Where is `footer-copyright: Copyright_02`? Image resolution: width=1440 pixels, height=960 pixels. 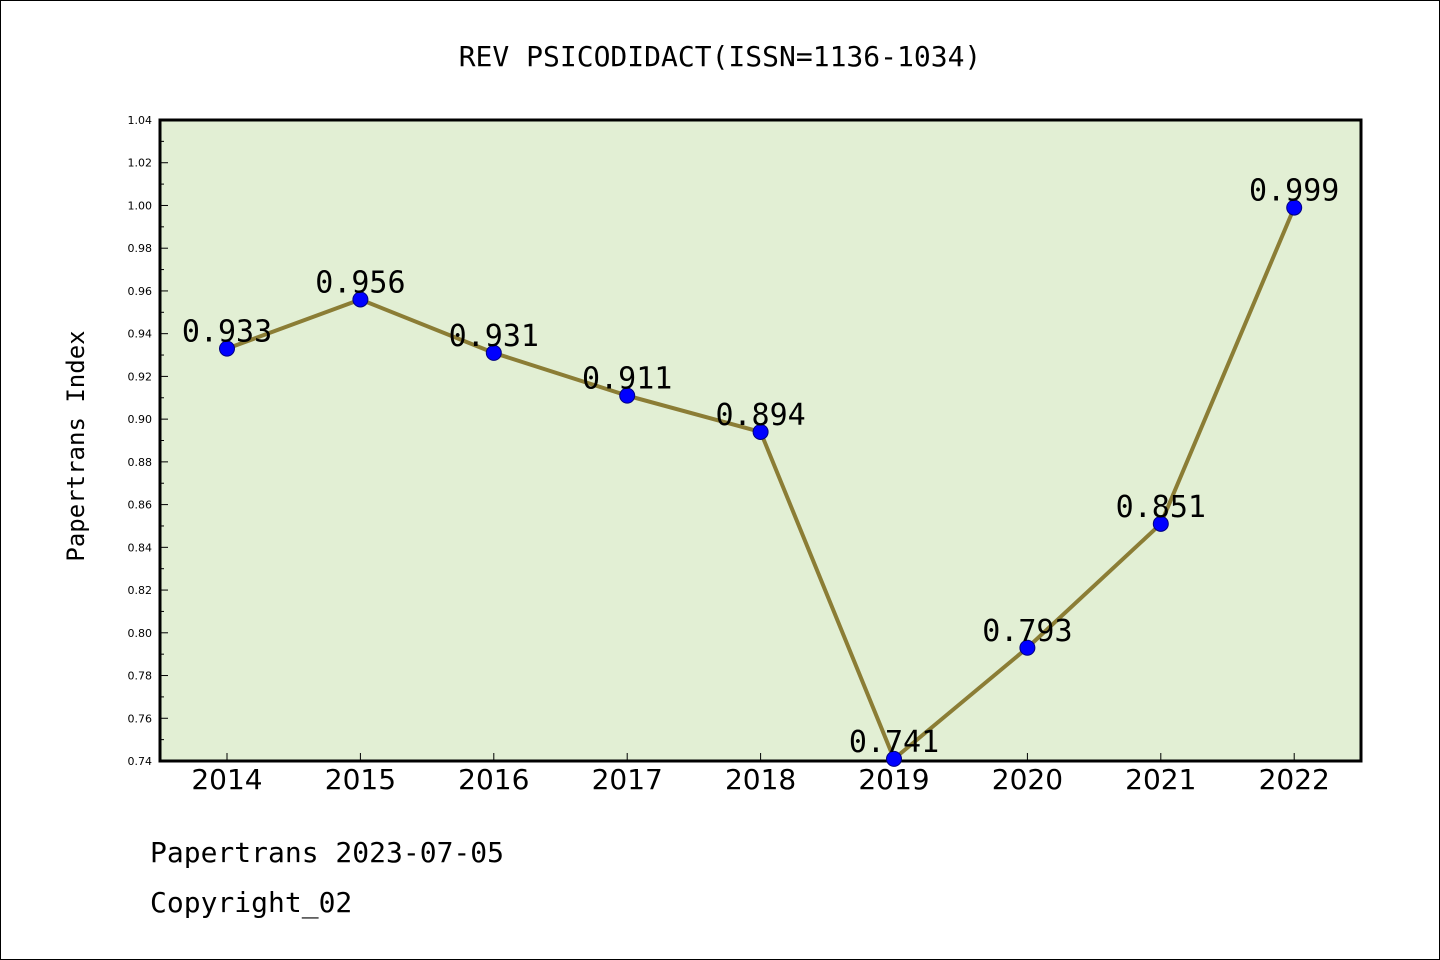 footer-copyright: Copyright_02 is located at coordinates (251, 902).